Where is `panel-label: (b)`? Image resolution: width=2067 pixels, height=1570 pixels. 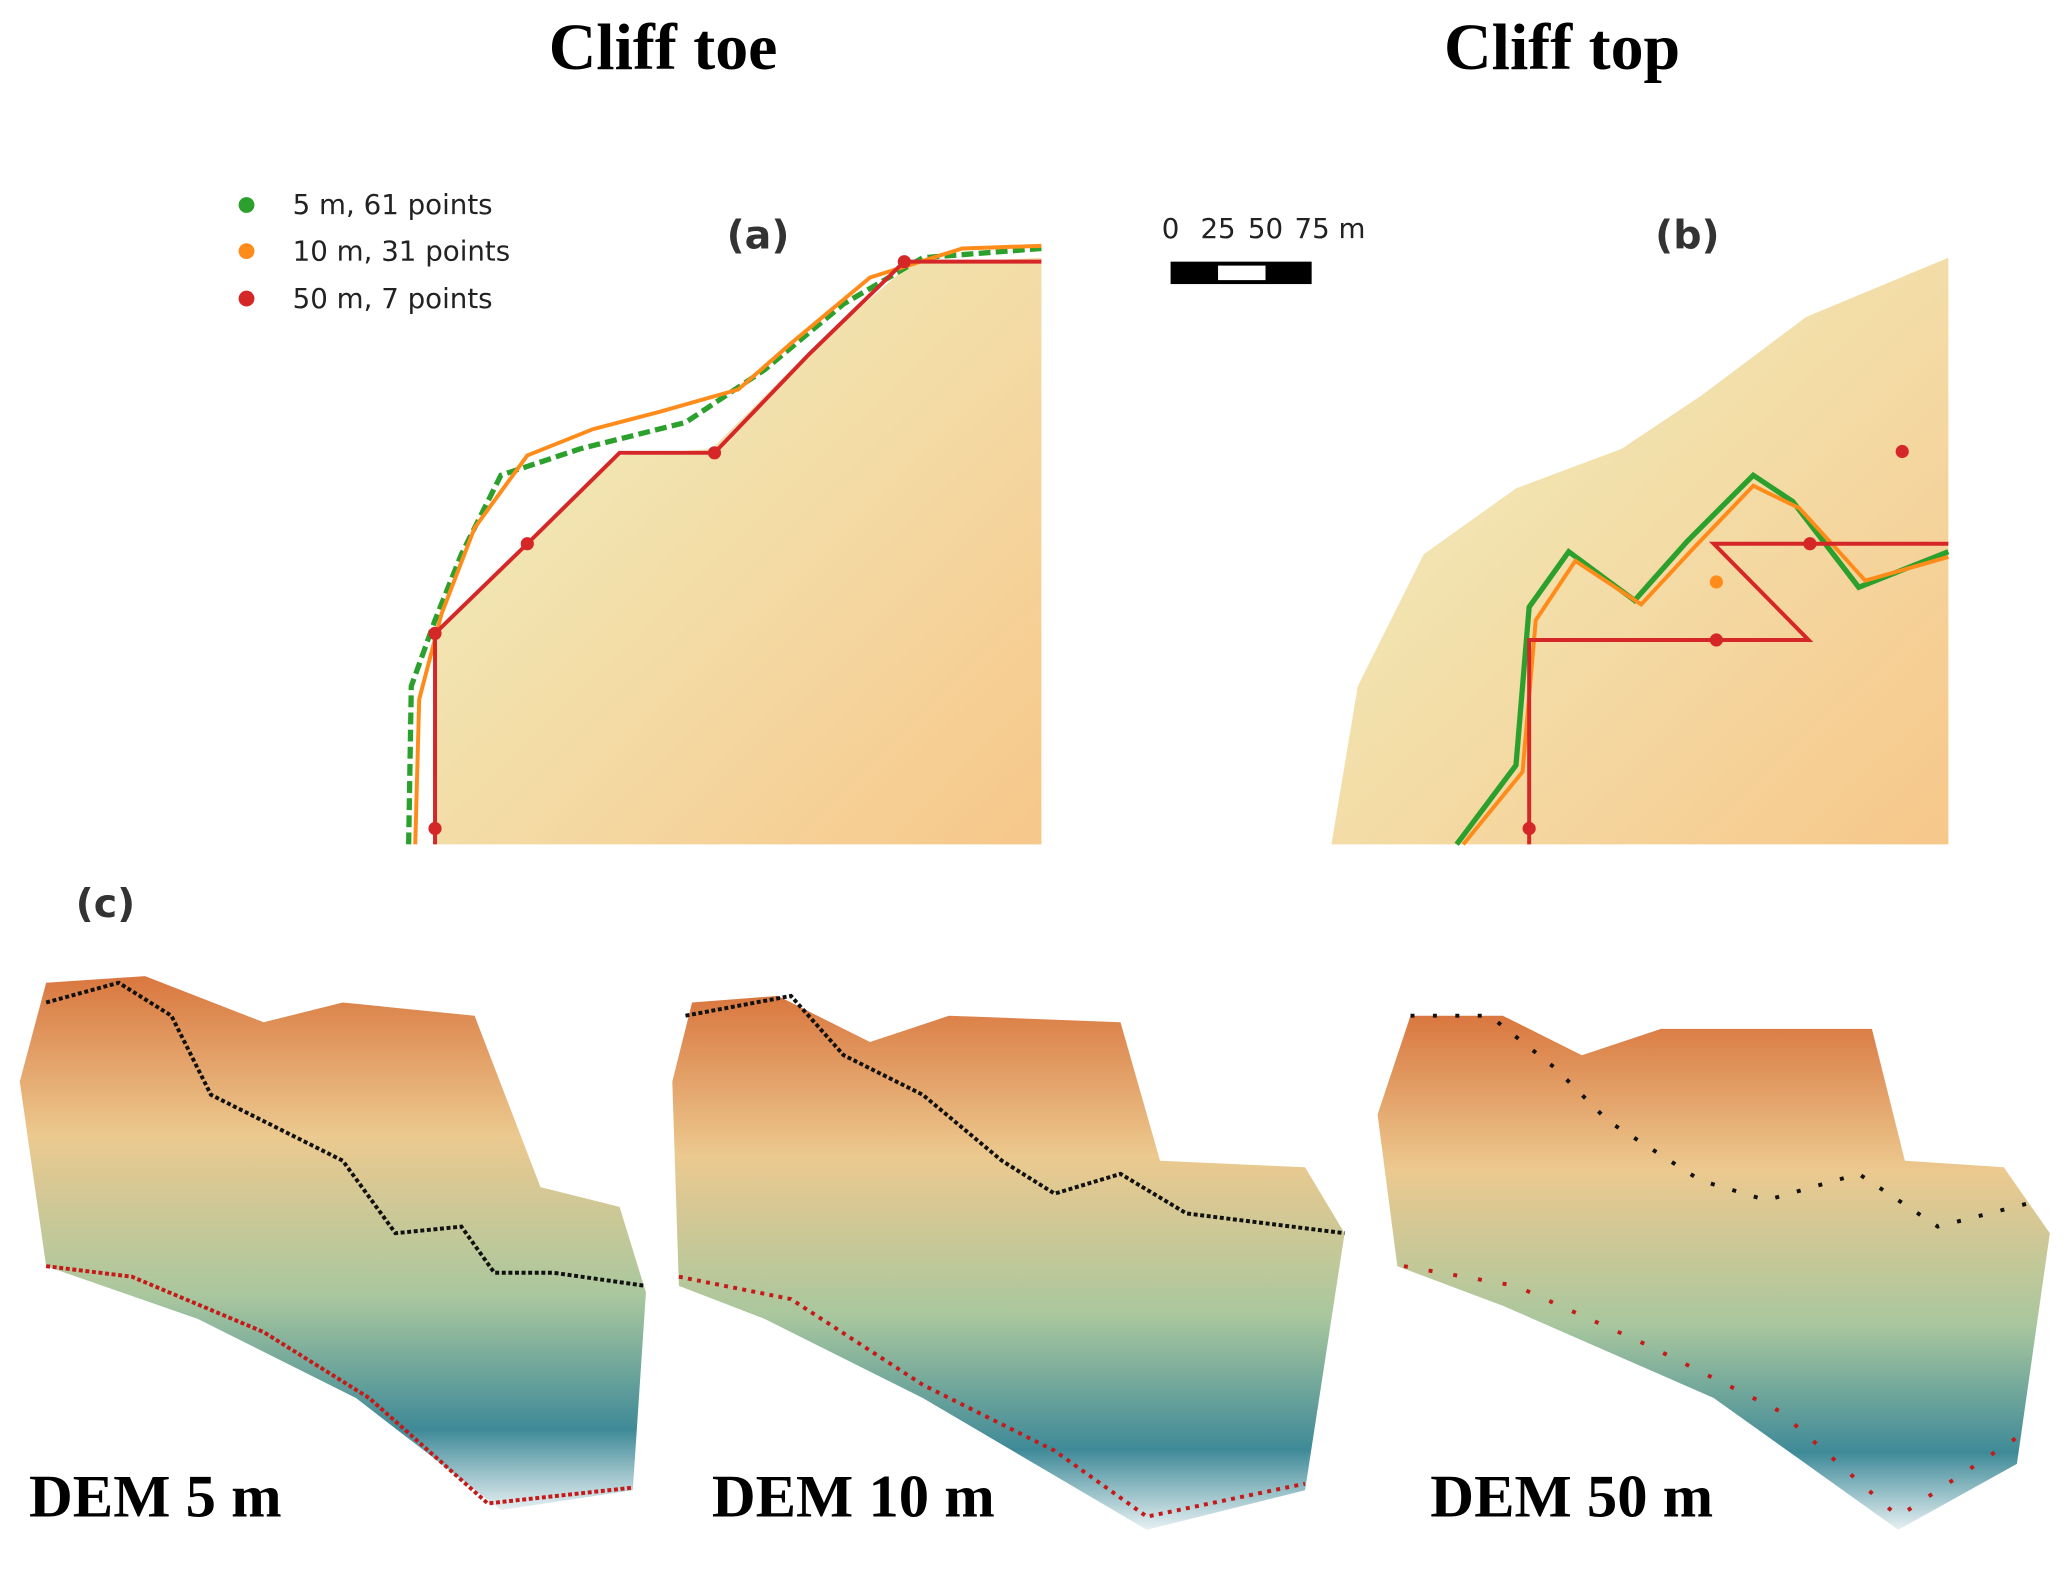 panel-label: (b) is located at coordinates (1687, 235).